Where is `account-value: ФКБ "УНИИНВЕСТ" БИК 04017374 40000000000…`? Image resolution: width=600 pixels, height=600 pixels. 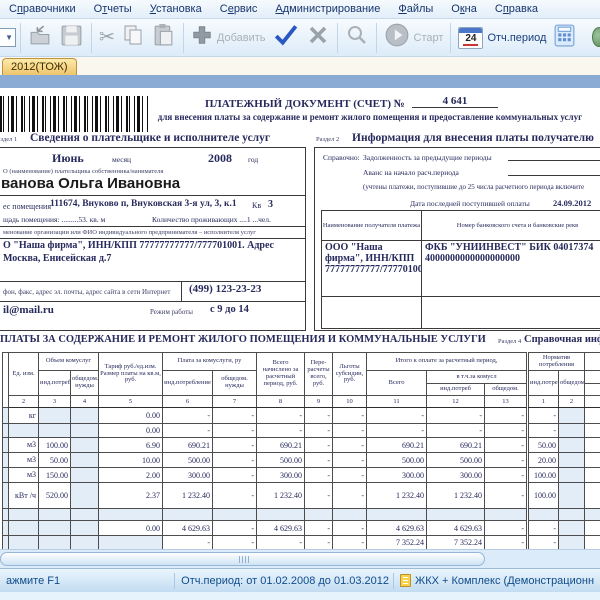
account-value: ФКБ "УНИИНВЕСТ" БИК 04017374 40000000000… is located at coordinates (510, 268).